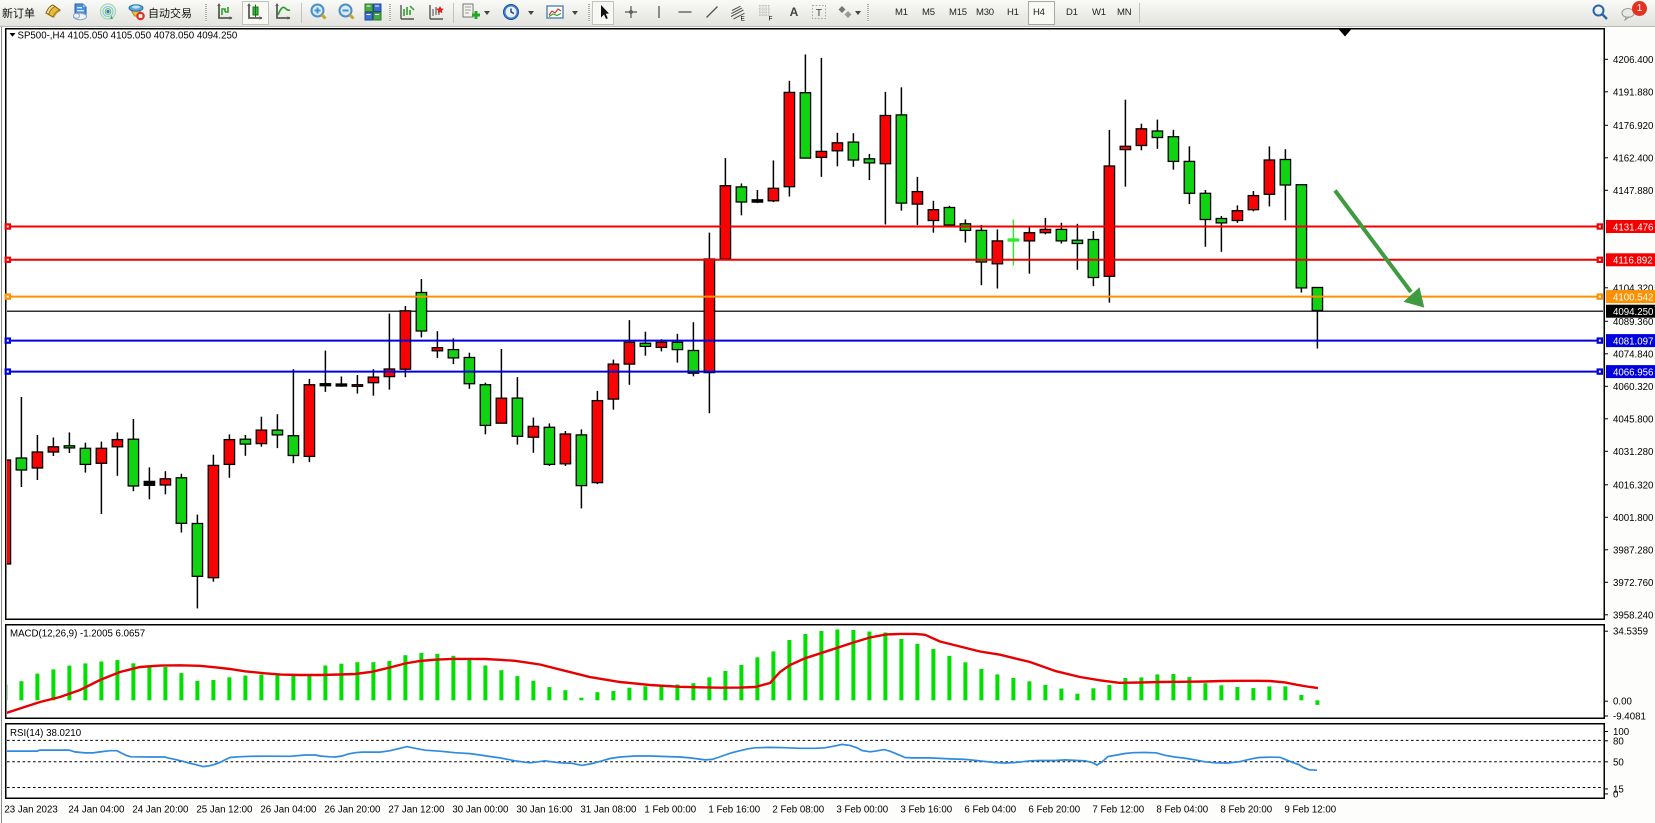 This screenshot has height=823, width=1655. Describe the element at coordinates (1633, 191) in the screenshot. I see `svg-text: 4147.880` at that location.